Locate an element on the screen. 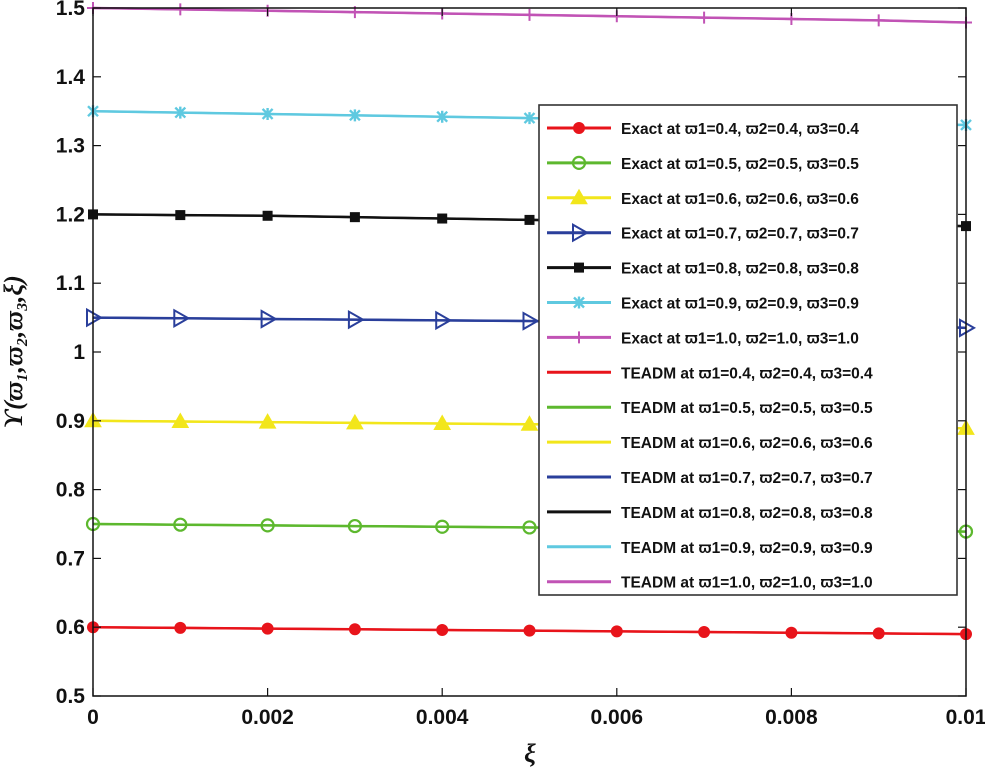 The width and height of the screenshot is (985, 776). legend-label: TEADM at ϖ1=0.8, ϖ2=0.8, ϖ3=0.8 is located at coordinates (747, 513).